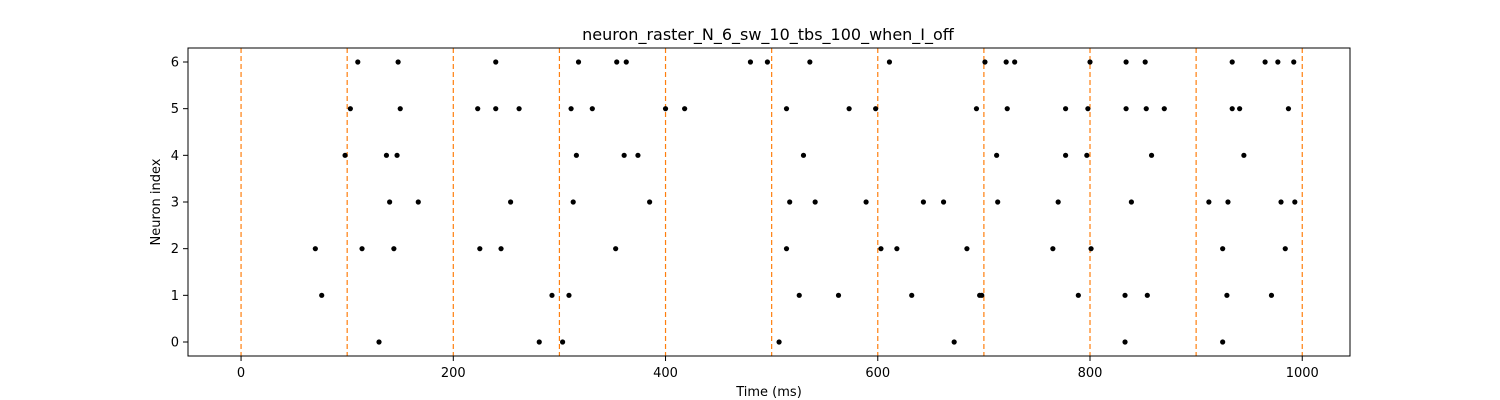  I want to click on x-axis-label: Time (ms), so click(768, 392).